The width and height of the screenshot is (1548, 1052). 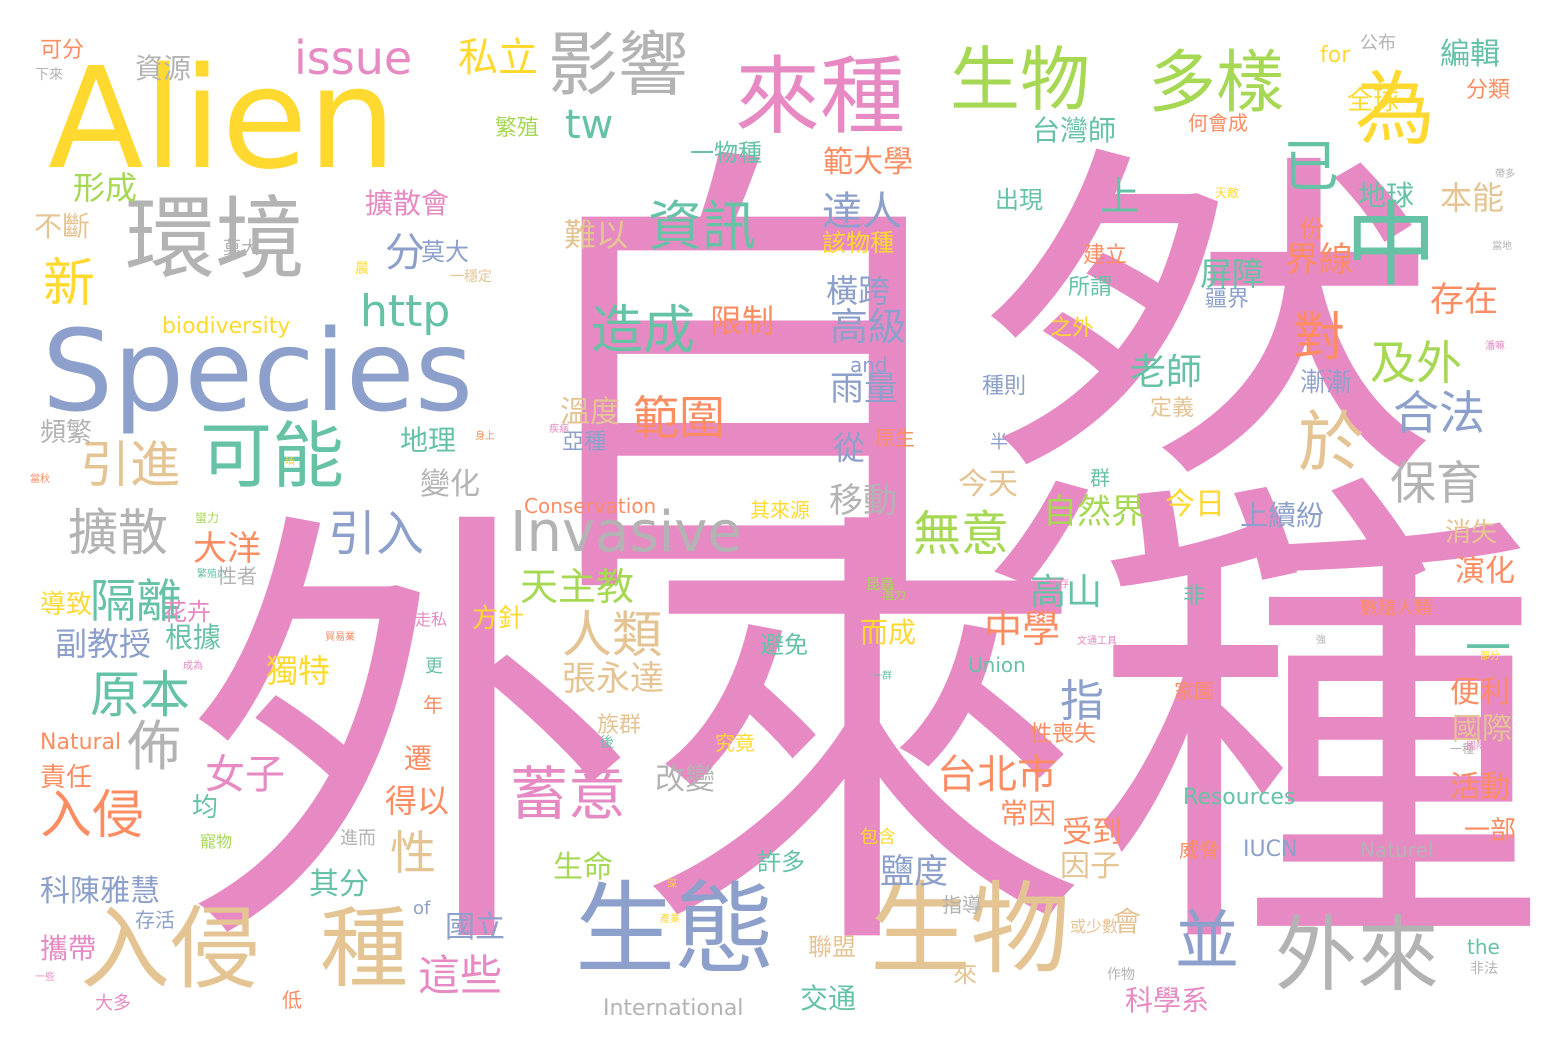 What do you see at coordinates (1480, 787) in the screenshot?
I see `word-cloud-word: 活動` at bounding box center [1480, 787].